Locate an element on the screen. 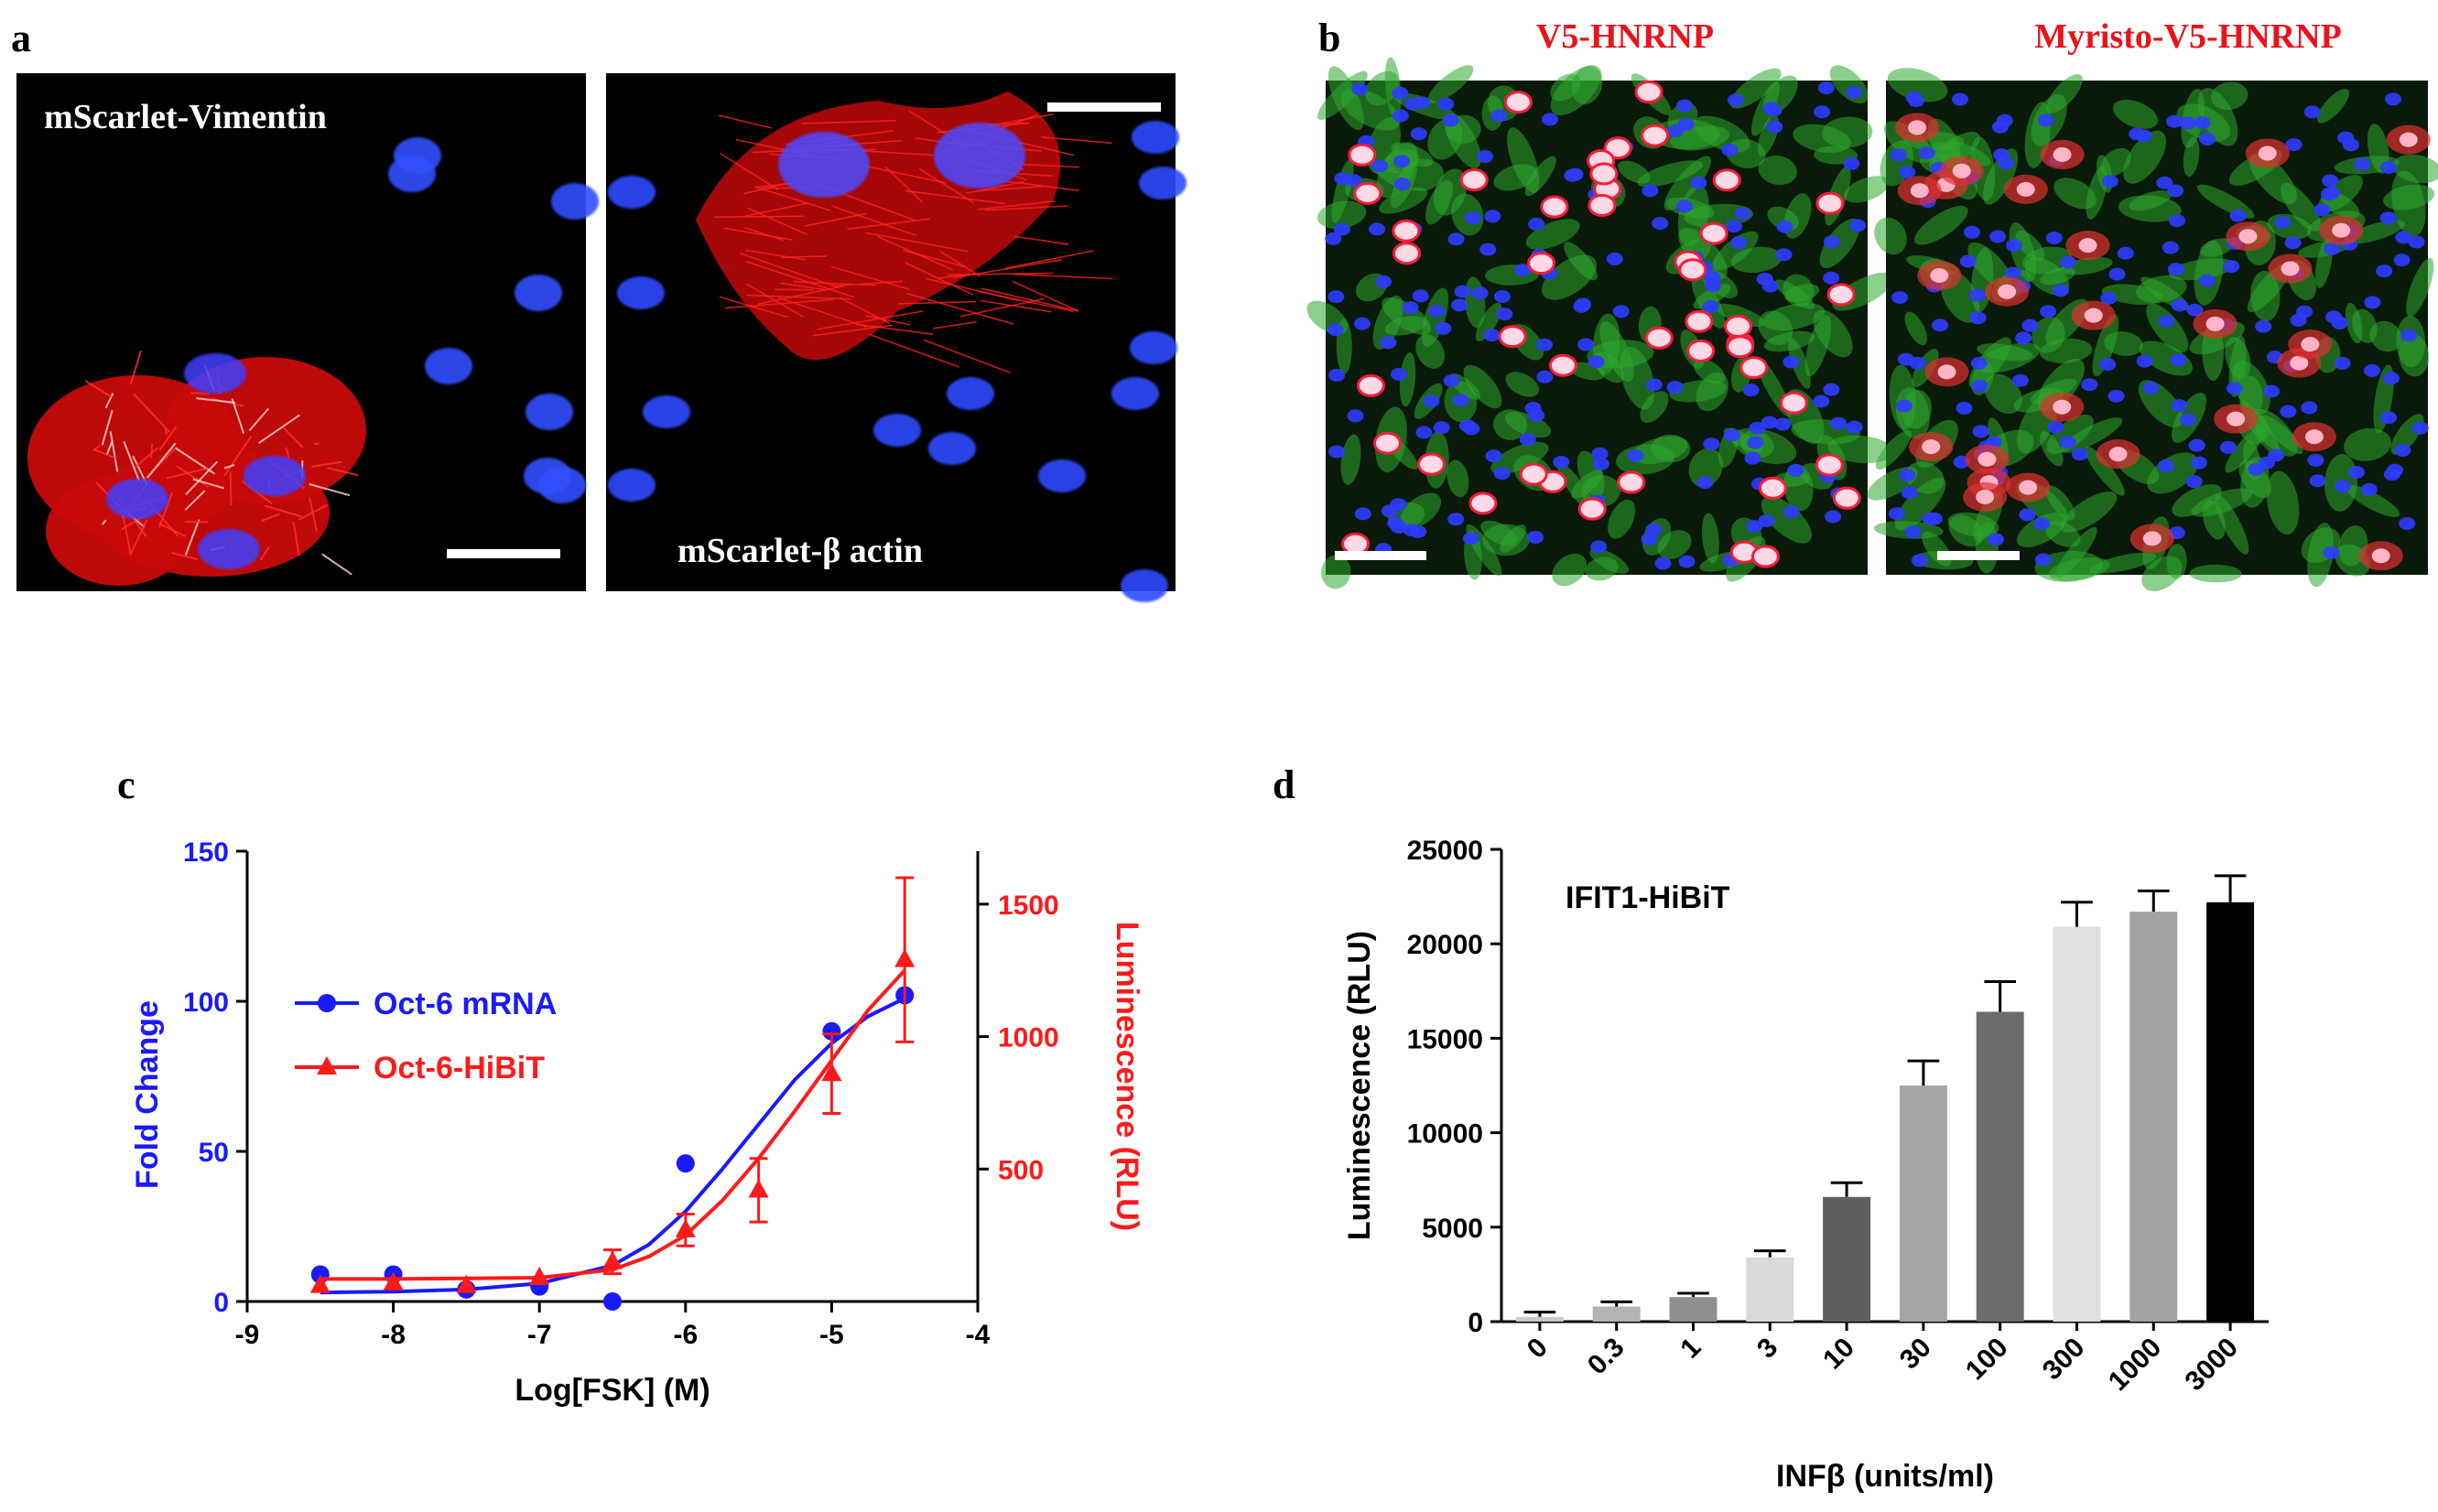 Image resolution: width=2438 pixels, height=1512 pixels. x-axis-label: Log[FSK] (M) is located at coordinates (612, 1390).